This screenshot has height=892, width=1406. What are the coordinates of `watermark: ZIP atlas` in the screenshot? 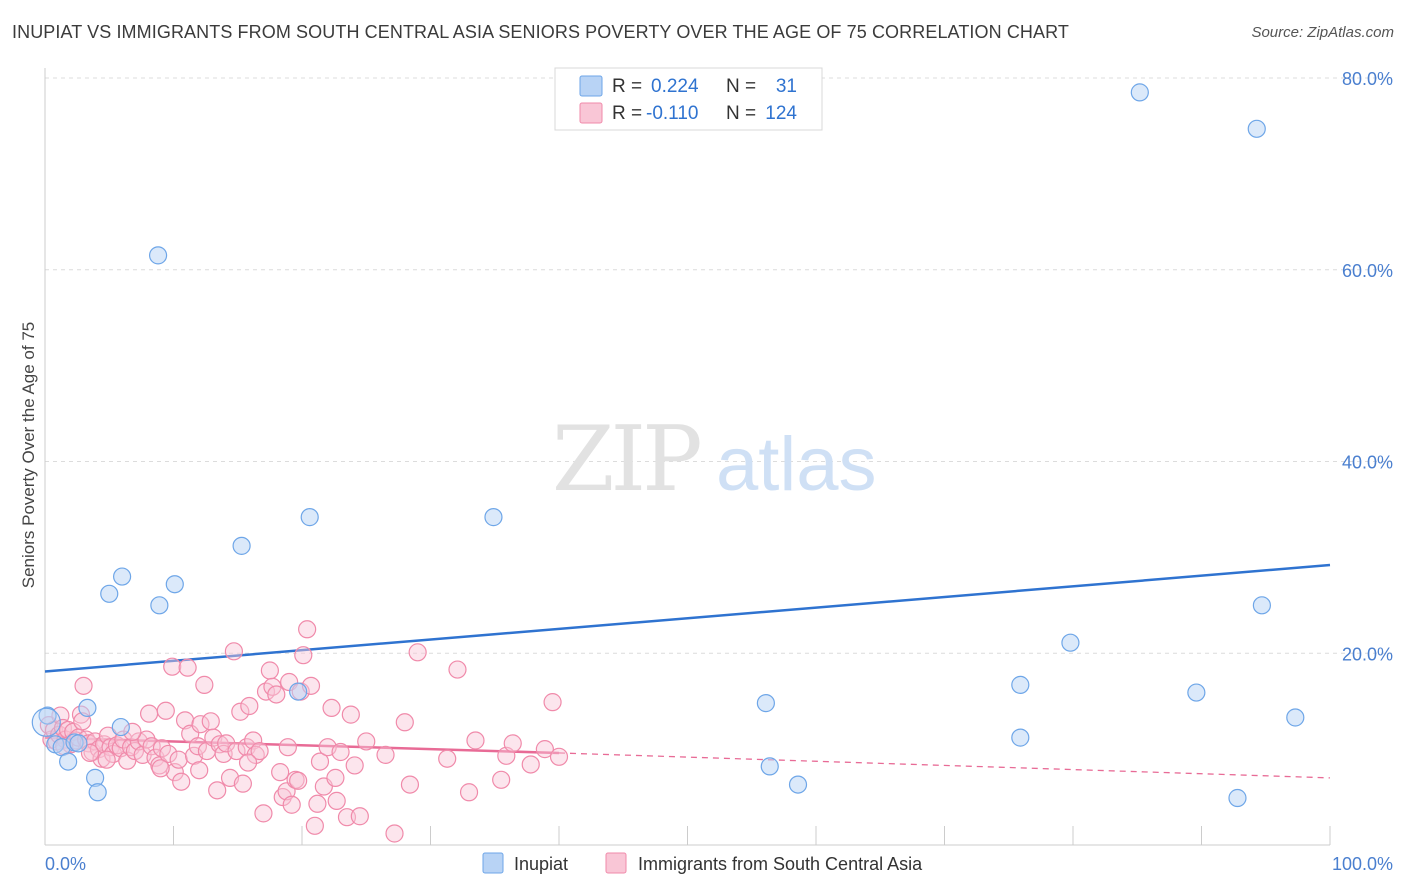 It's located at (714, 459).